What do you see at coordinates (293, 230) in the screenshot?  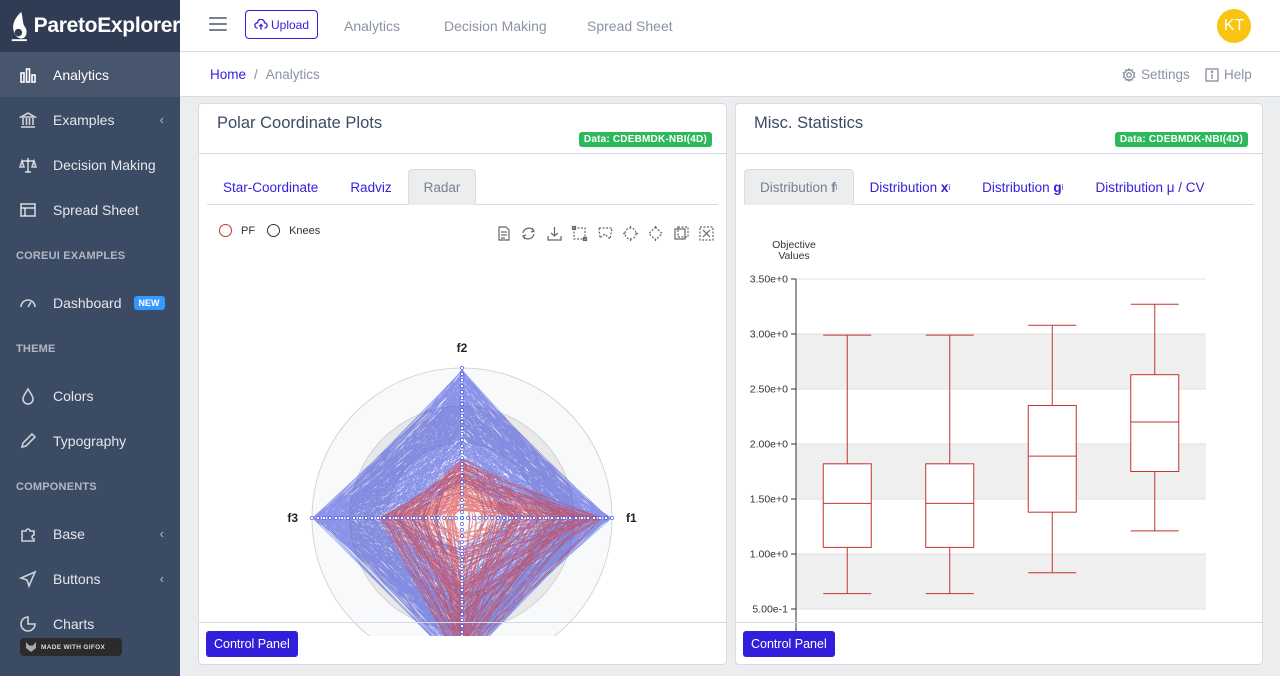 I see `legend-item-knees: Knees` at bounding box center [293, 230].